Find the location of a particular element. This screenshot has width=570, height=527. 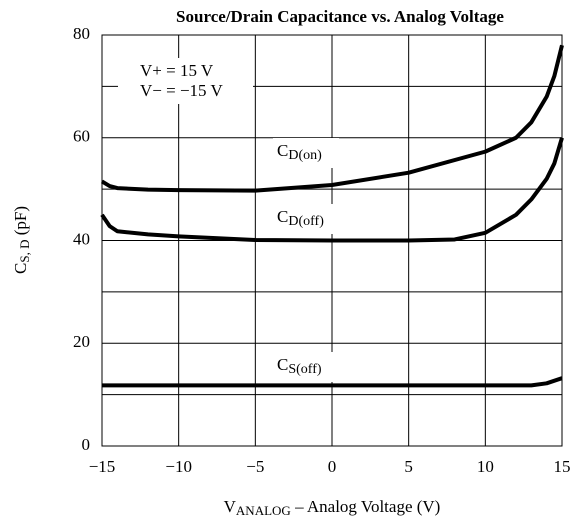

label-part: C is located at coordinates (20, 268).